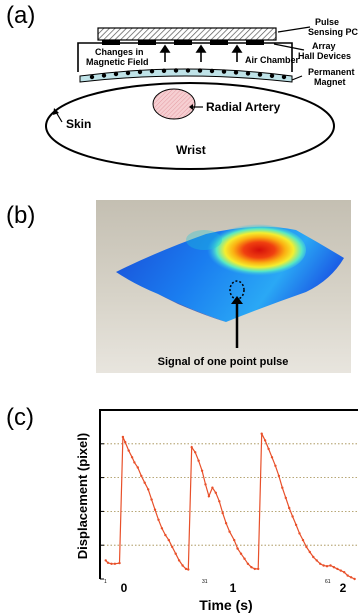 The height and width of the screenshot is (614, 358). I want to click on panel-a-label: (a), so click(21, 15).